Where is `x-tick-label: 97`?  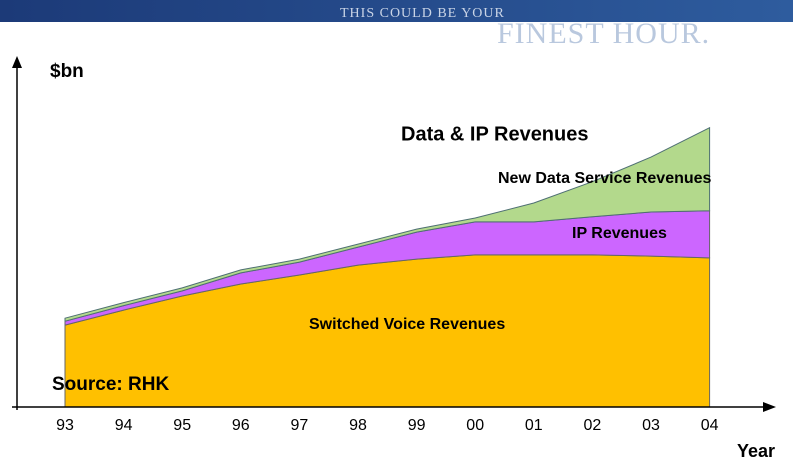
x-tick-label: 97 is located at coordinates (300, 425).